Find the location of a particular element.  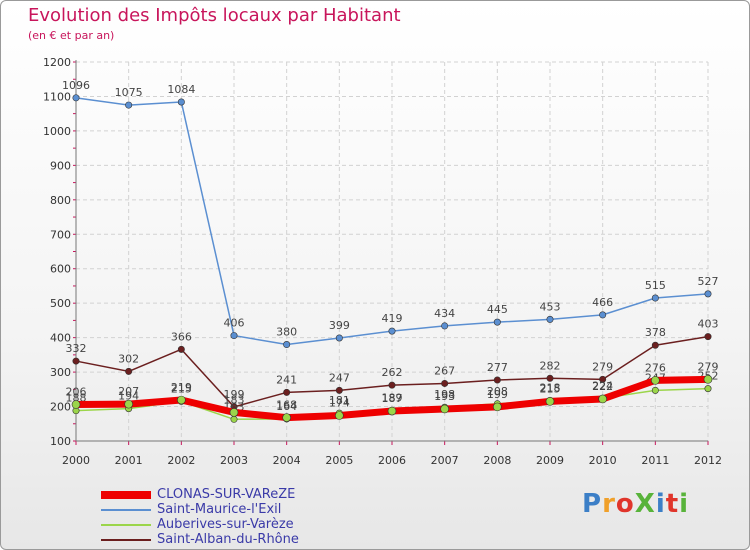

x-tick-label: 2008 is located at coordinates (497, 460).